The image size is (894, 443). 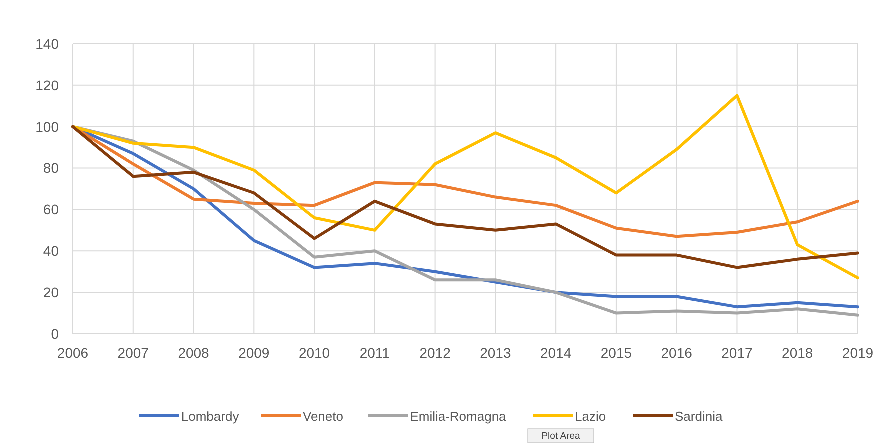 I want to click on x-tick-label: 2013, so click(x=496, y=353).